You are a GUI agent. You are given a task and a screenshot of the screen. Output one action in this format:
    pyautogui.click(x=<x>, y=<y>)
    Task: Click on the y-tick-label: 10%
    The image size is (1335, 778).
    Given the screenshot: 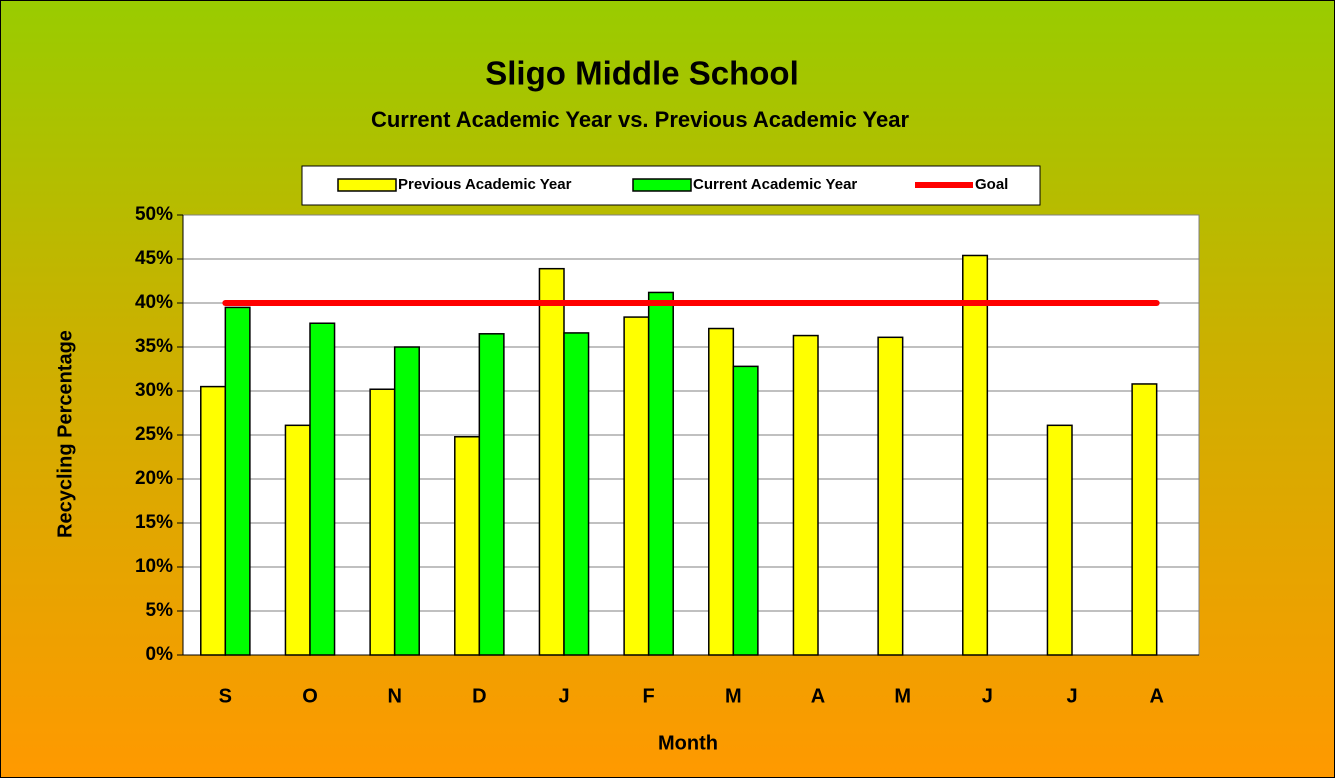 What is the action you would take?
    pyautogui.click(x=154, y=566)
    